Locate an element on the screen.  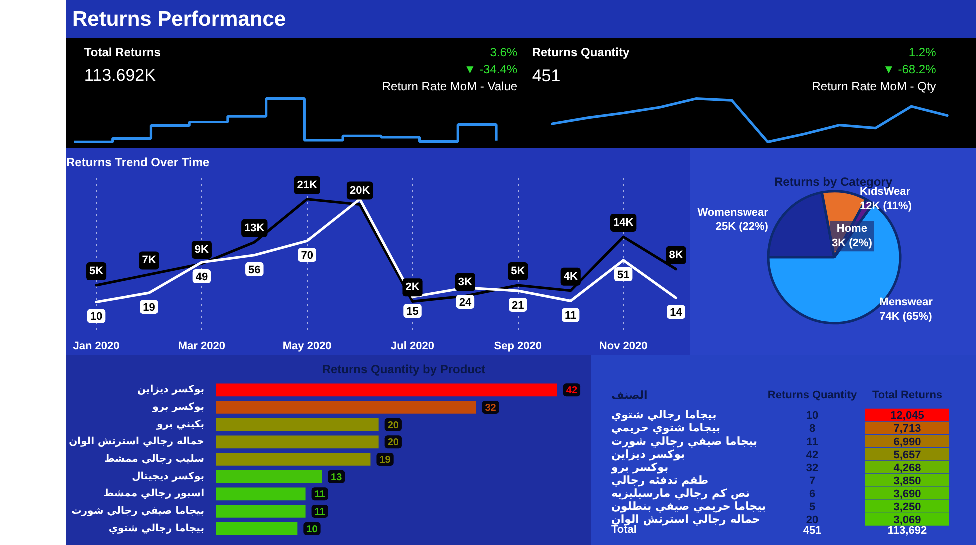
data-label: 3K is located at coordinates (465, 282).